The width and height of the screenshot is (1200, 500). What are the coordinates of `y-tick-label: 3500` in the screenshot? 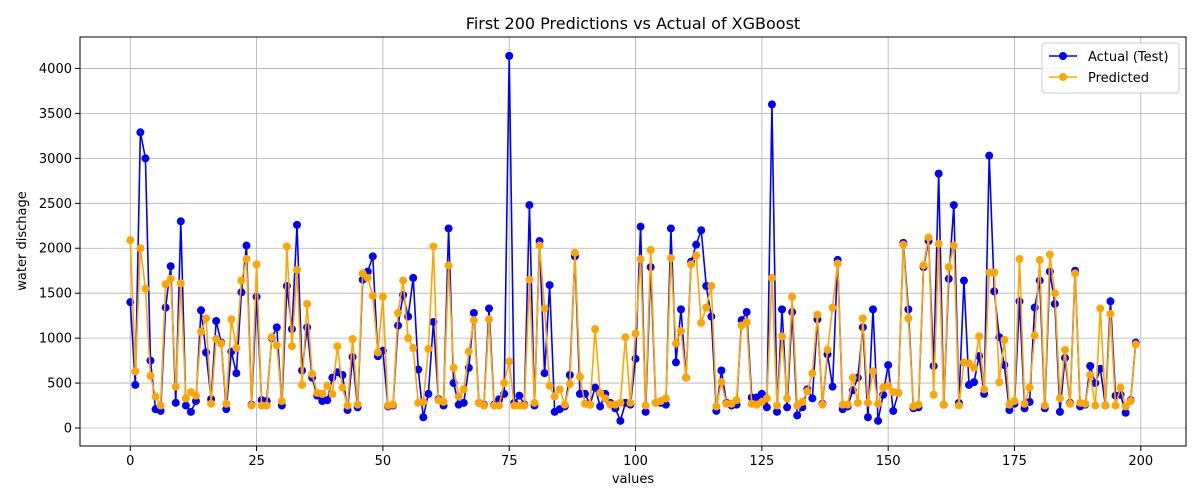 It's located at (55, 114).